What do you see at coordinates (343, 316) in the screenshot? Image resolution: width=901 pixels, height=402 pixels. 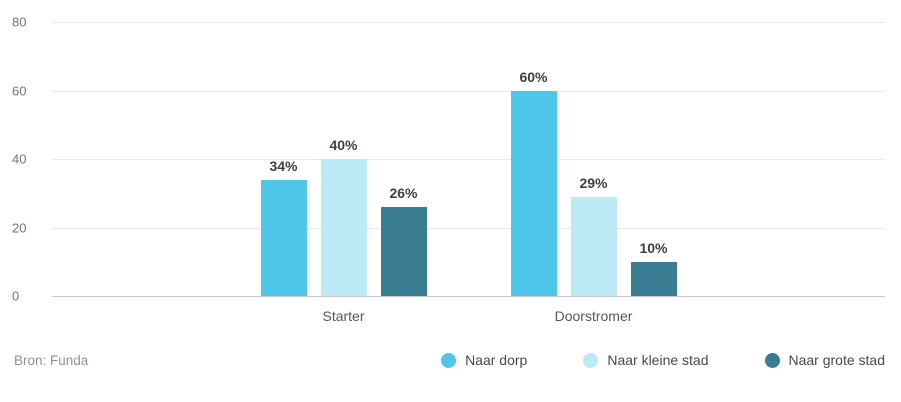 I see `category-label-starter: Starter` at bounding box center [343, 316].